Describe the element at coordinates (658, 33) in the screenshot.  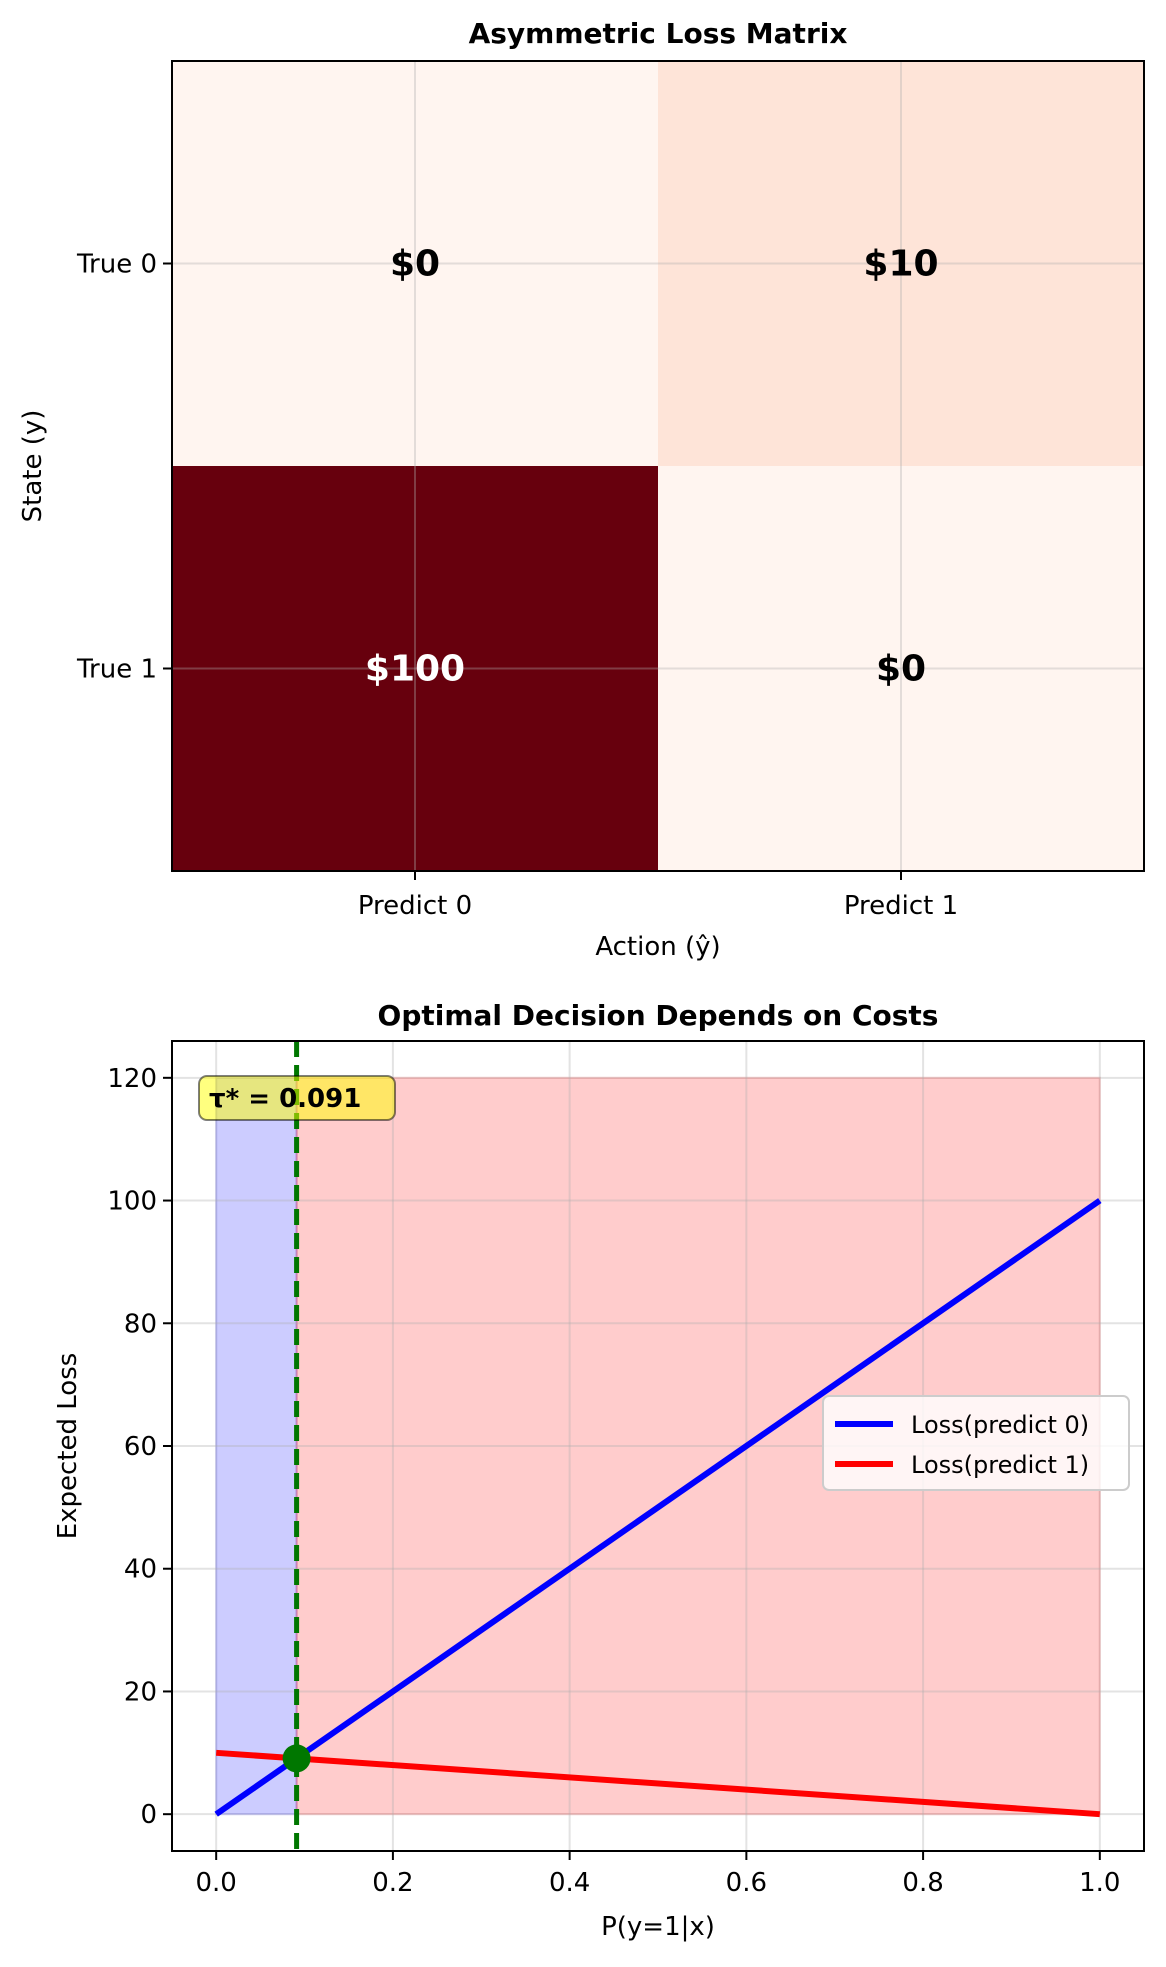
I see `heatmap-title: Asymmetric Loss Matrix` at that location.